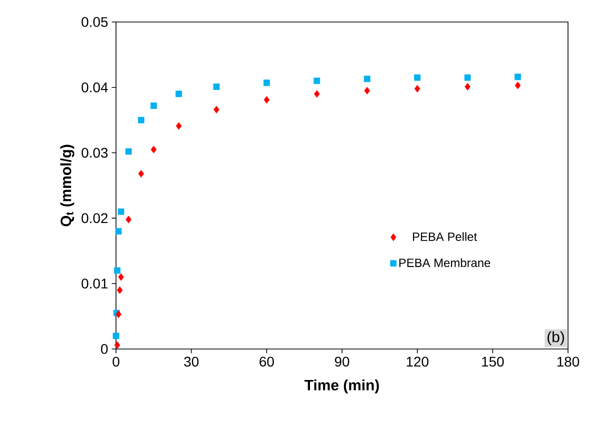 The height and width of the screenshot is (436, 605). I want to click on legend-label: PEBA Membrane, so click(444, 263).